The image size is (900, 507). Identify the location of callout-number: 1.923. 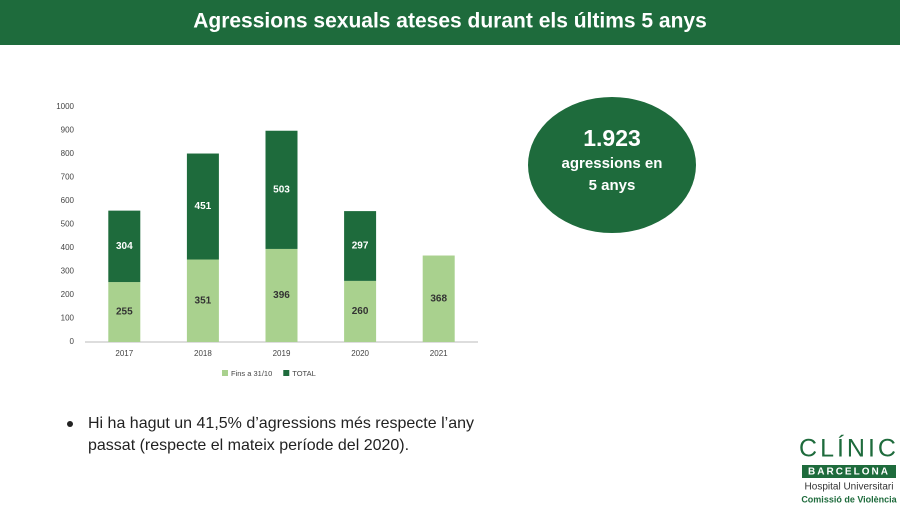
(612, 138).